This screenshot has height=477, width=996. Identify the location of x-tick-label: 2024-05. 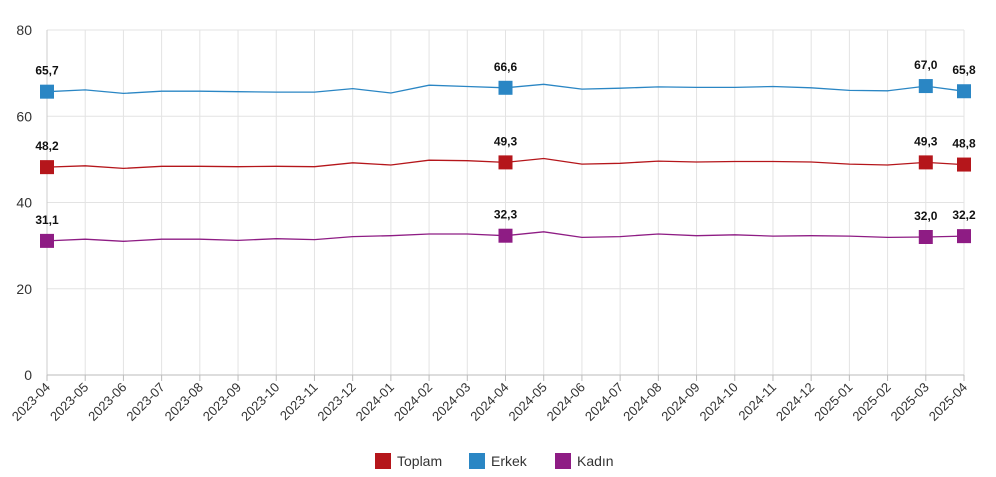
(527, 402).